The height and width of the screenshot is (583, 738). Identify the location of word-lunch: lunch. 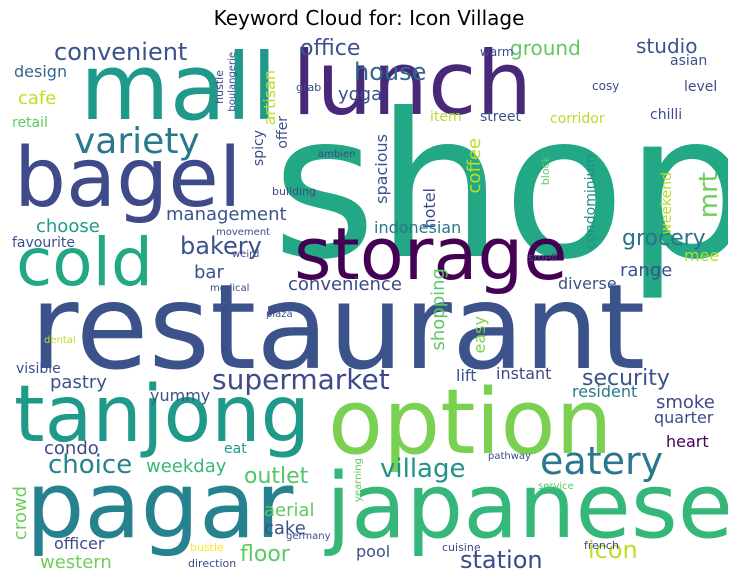
(412, 86).